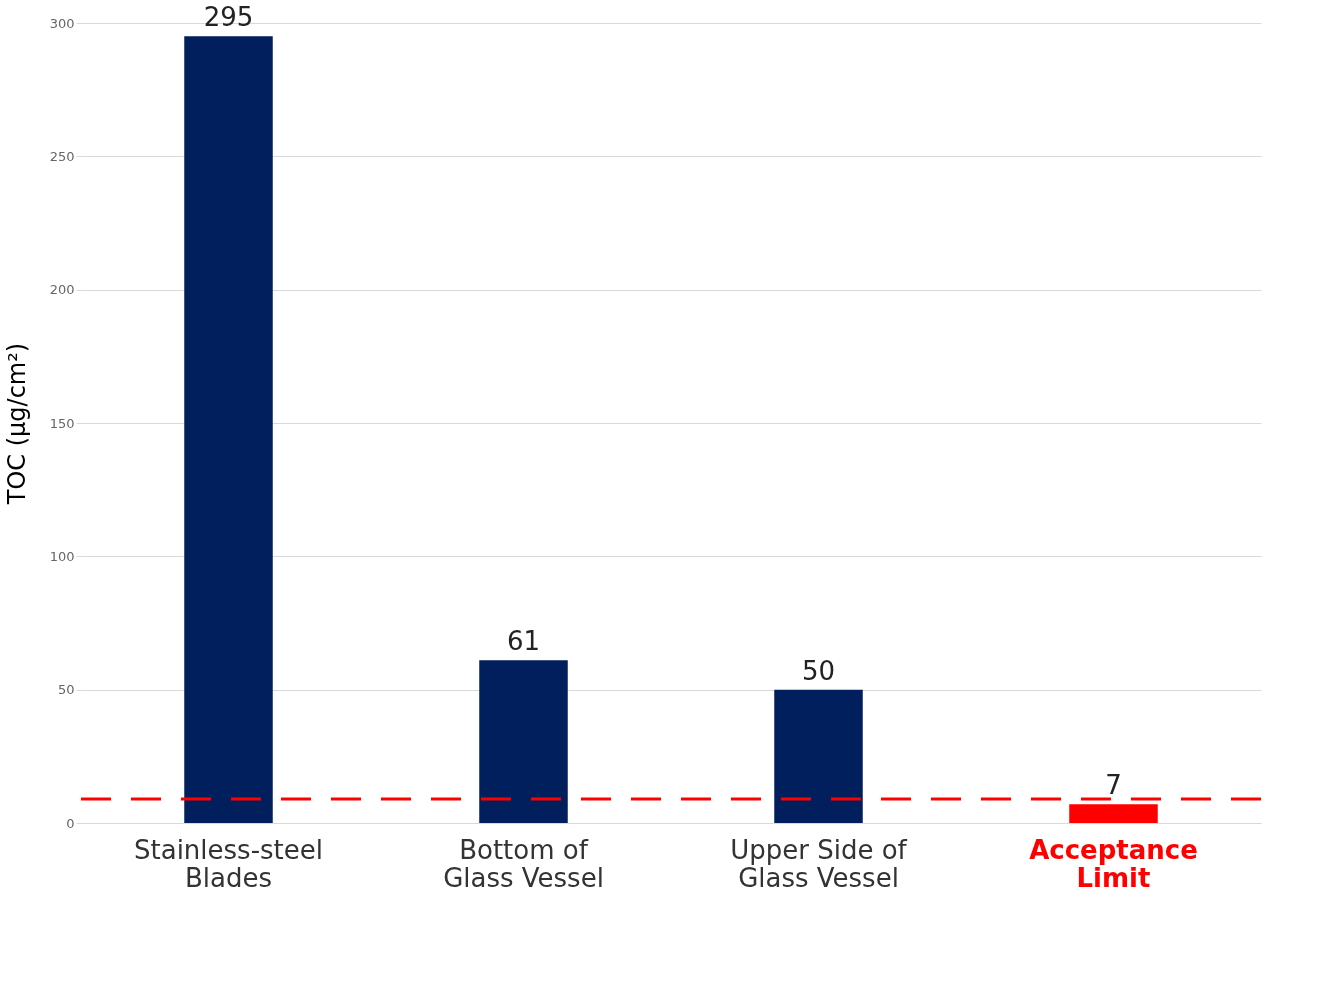 The image size is (1342, 985). I want to click on data-label: 61, so click(523, 641).